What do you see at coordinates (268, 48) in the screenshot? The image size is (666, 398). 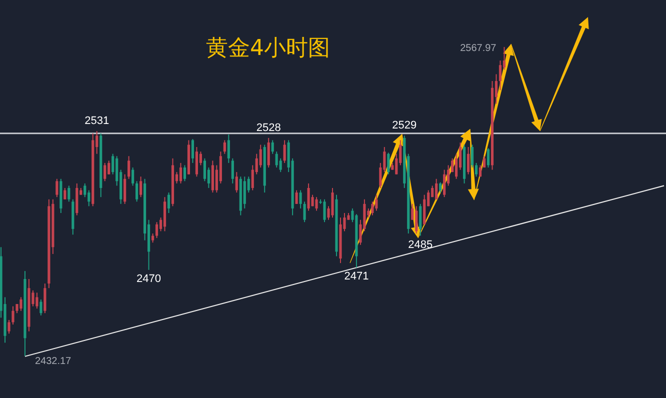 I see `chart-title: 黄金4小时图` at bounding box center [268, 48].